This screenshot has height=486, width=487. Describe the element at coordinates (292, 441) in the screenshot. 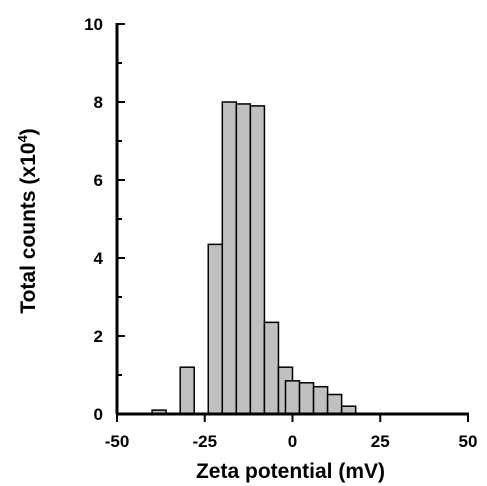

I see `x-tick-label: 0` at that location.